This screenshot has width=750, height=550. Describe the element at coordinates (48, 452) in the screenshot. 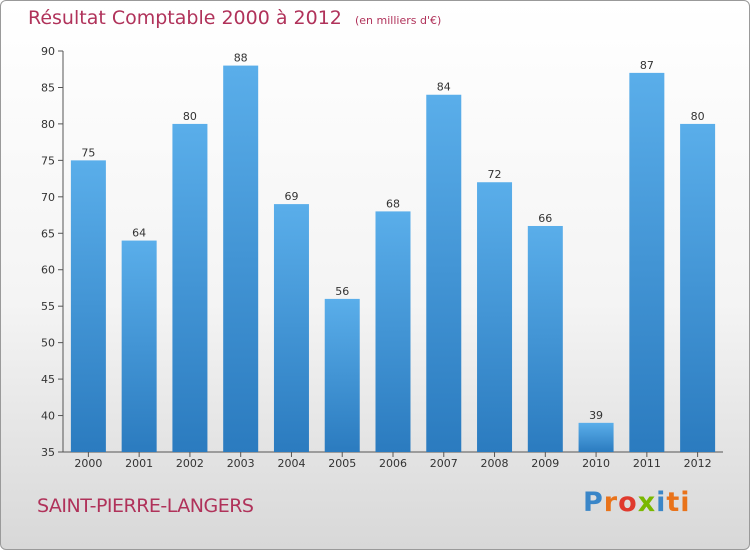

I see `y-tick-label: 35` at that location.